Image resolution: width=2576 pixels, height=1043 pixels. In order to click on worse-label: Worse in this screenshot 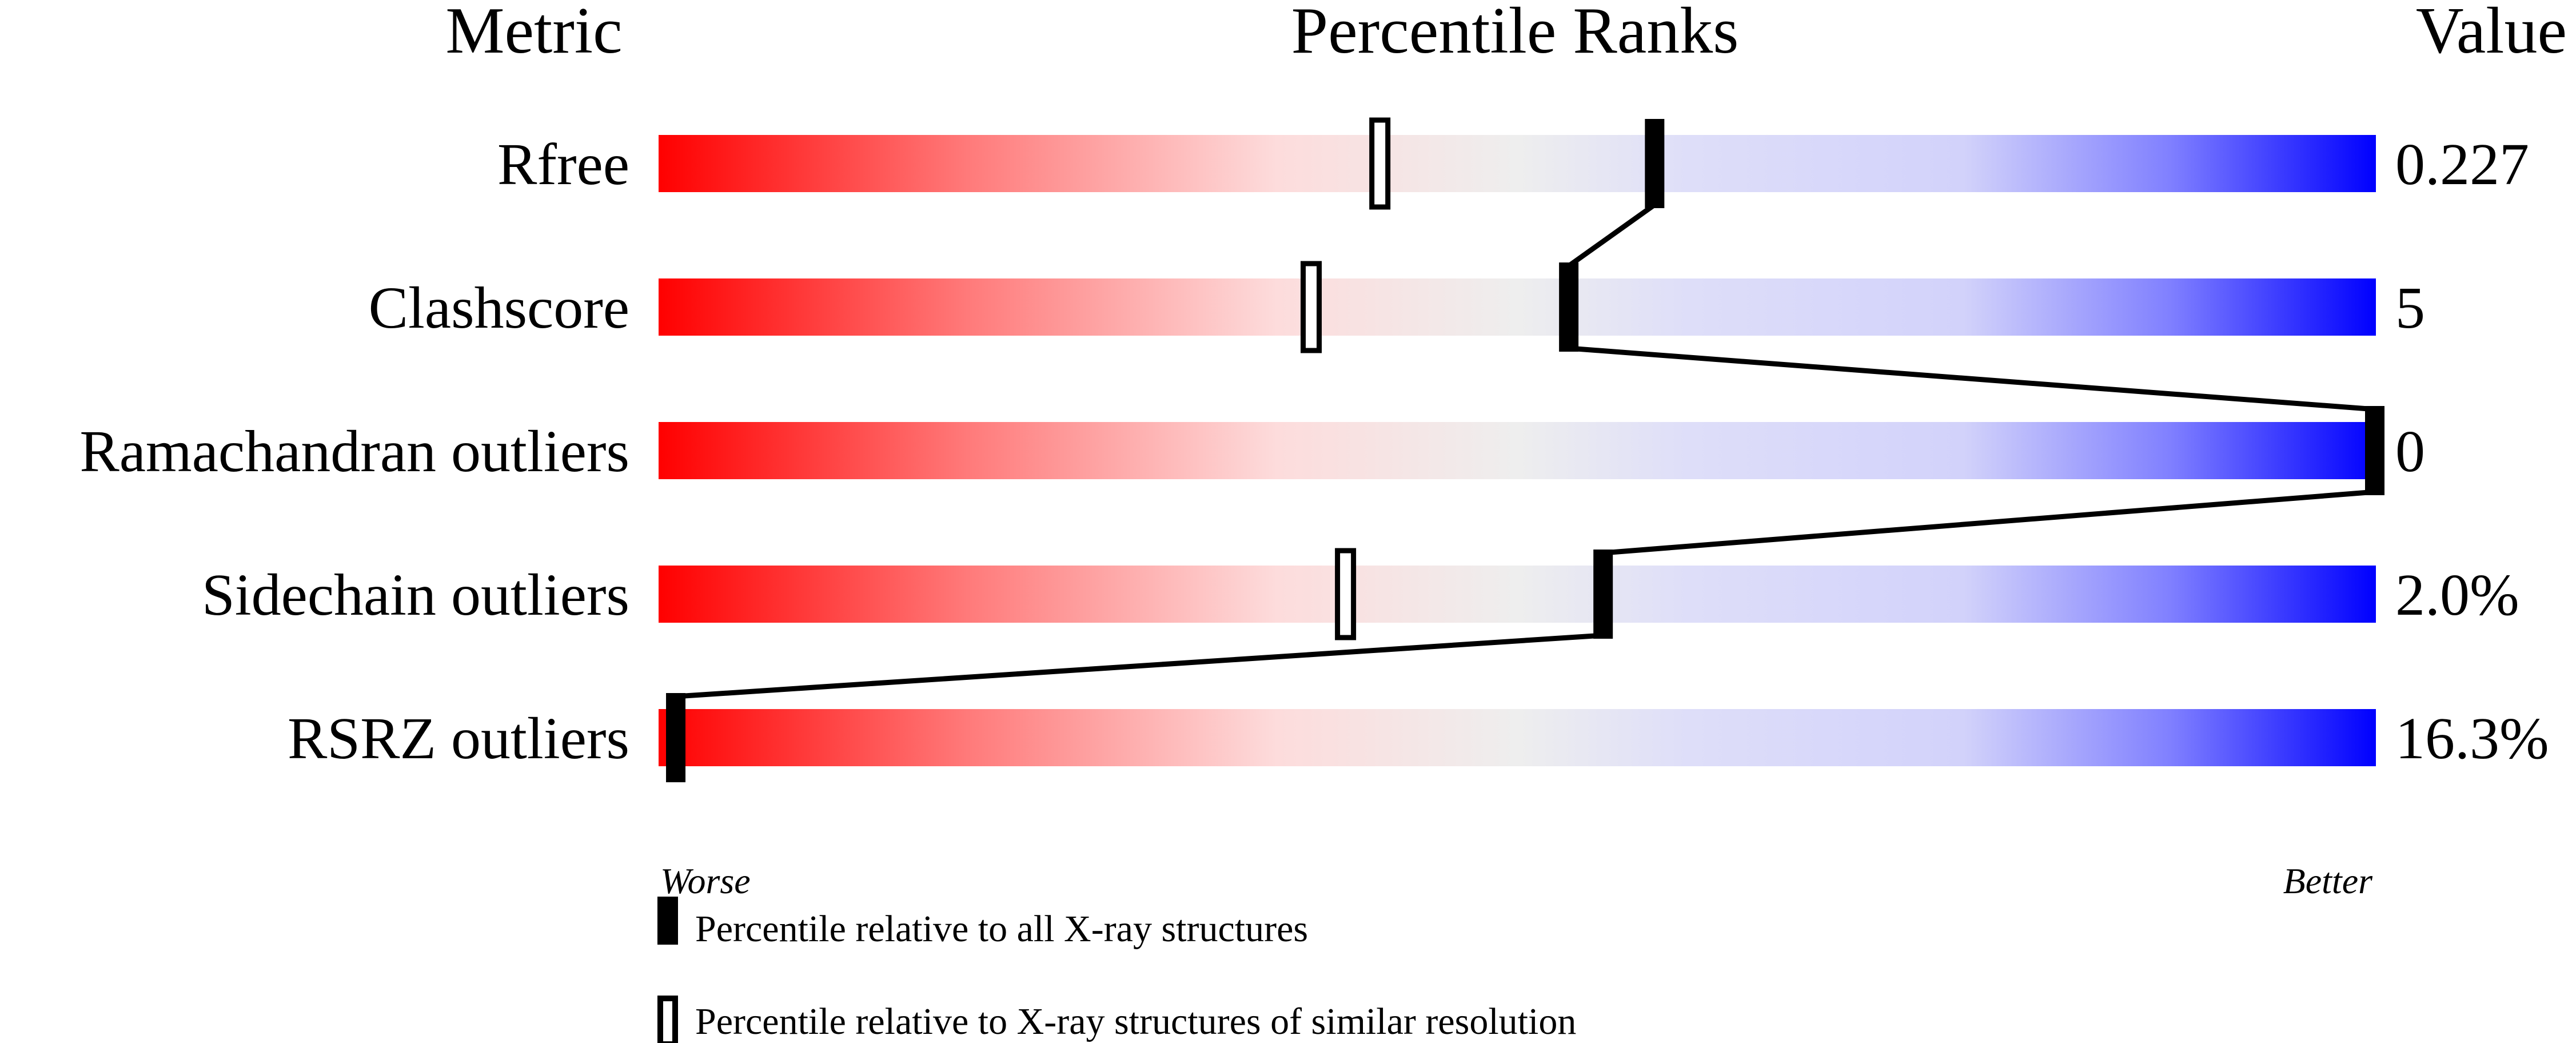, I will do `click(706, 881)`.